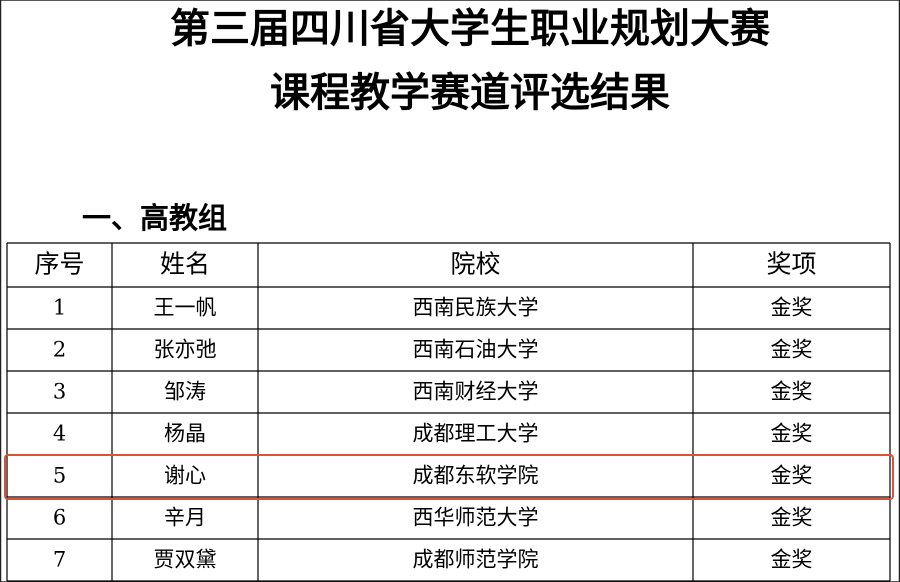  Describe the element at coordinates (59, 434) in the screenshot. I see `table-cell: 4` at that location.